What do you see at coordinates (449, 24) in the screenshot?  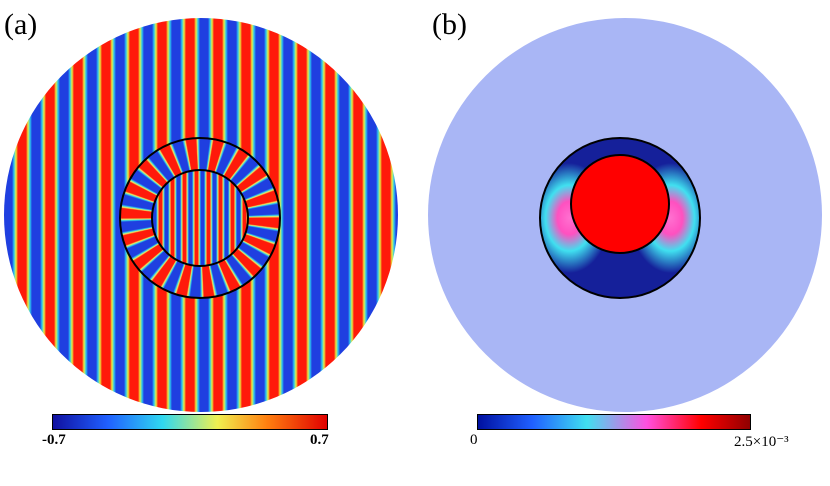 I see `panel-label: (b)` at bounding box center [449, 24].